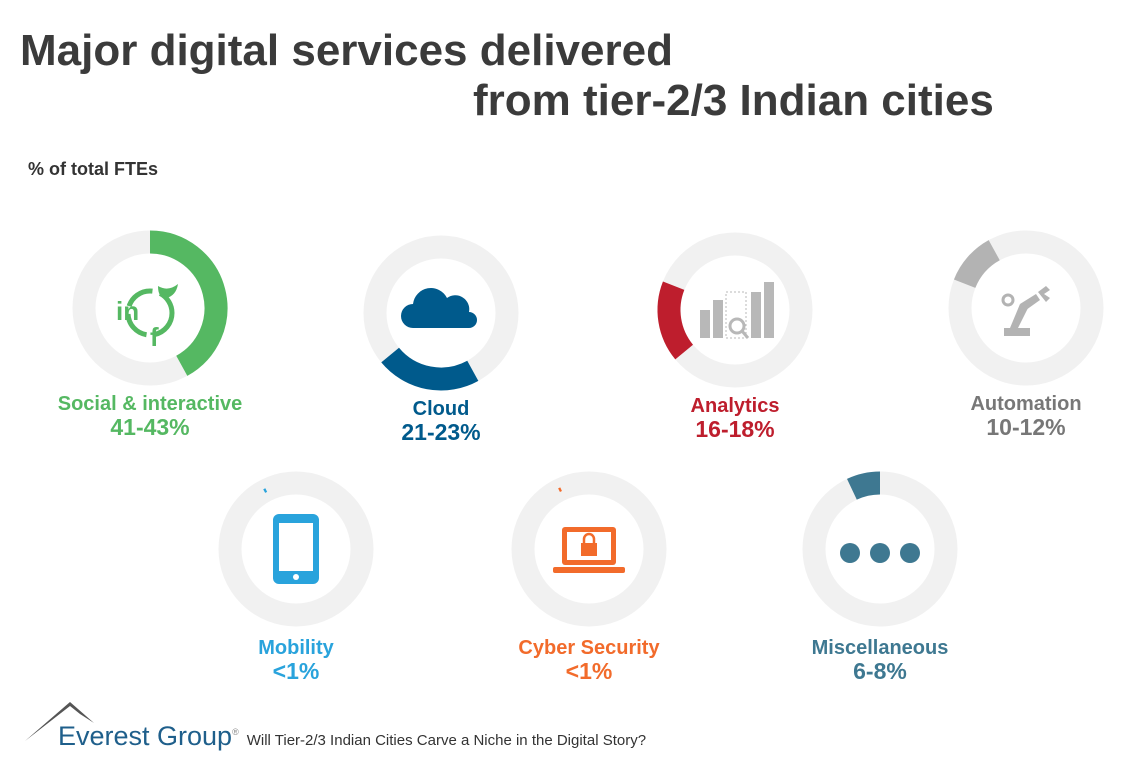  I want to click on segment-label: Mobility <1%, so click(296, 660).